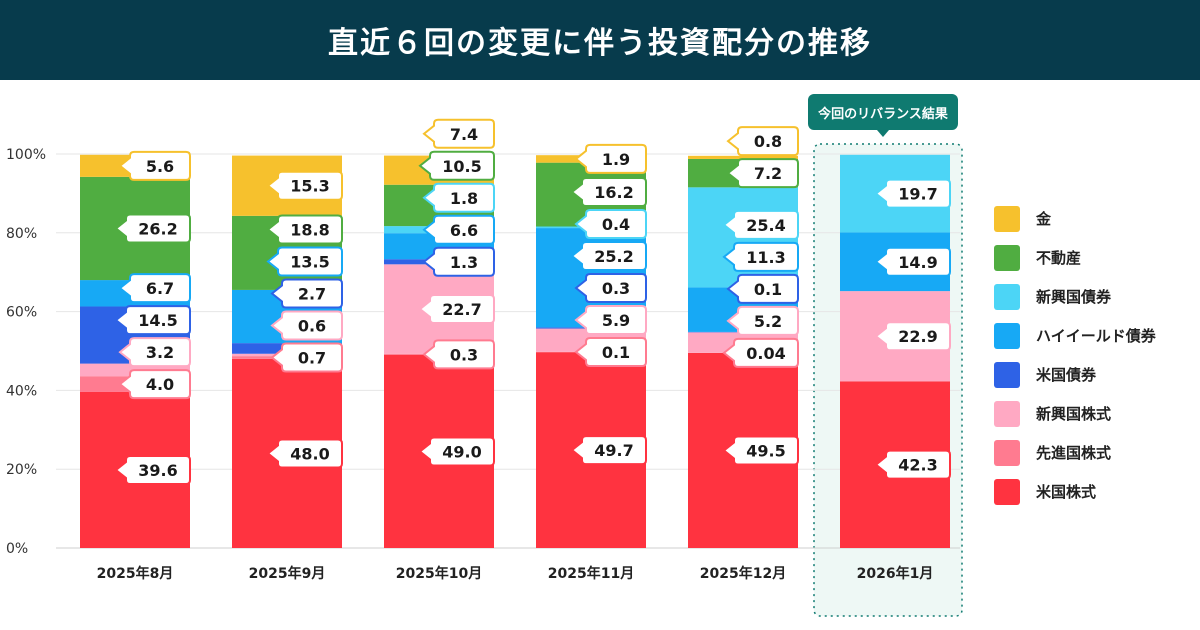 Image resolution: width=1200 pixels, height=630 pixels. What do you see at coordinates (613, 256) in the screenshot?
I see `value-label: 25.2` at bounding box center [613, 256].